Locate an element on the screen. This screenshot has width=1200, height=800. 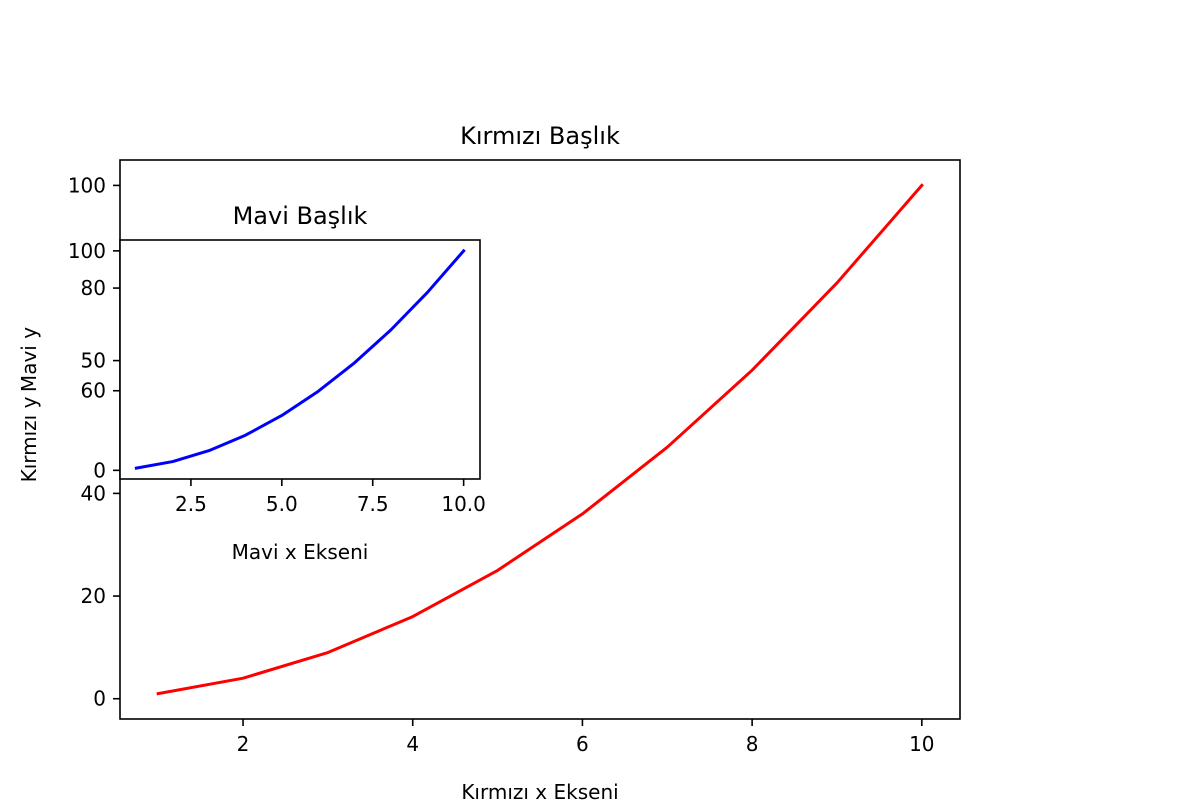
inset-x-tick-label: 5.0 is located at coordinates (282, 504).